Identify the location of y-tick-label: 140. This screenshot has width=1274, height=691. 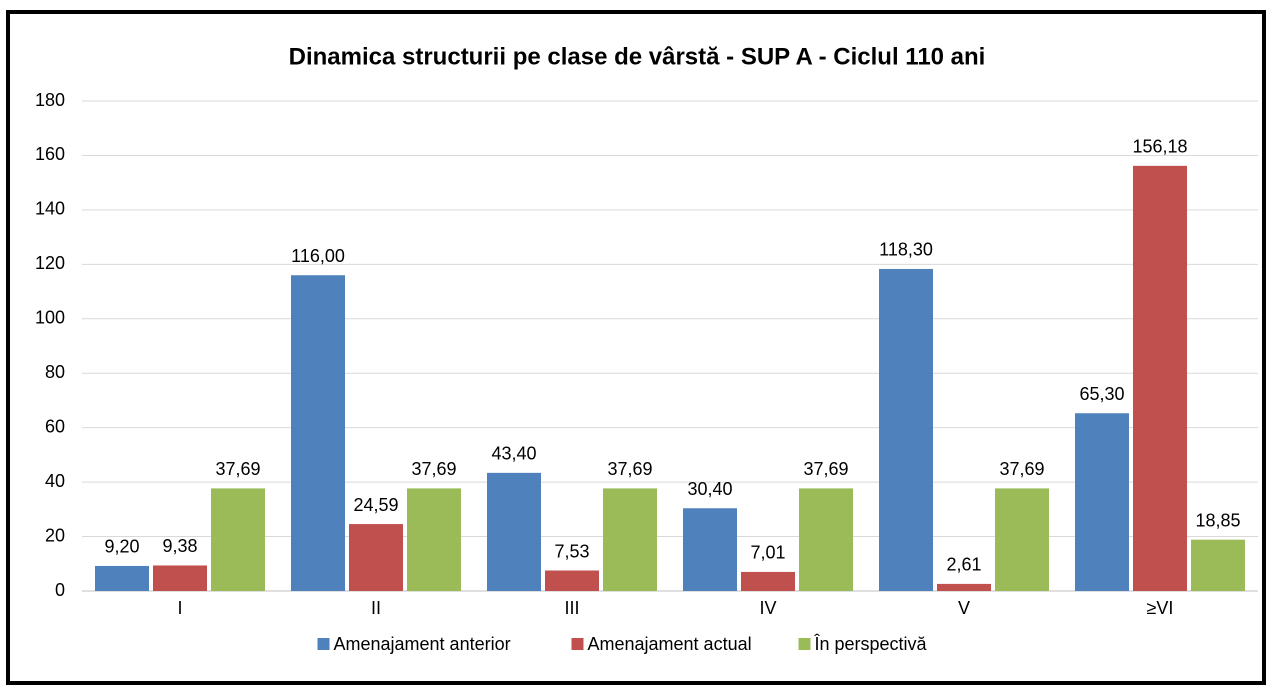
(50, 209).